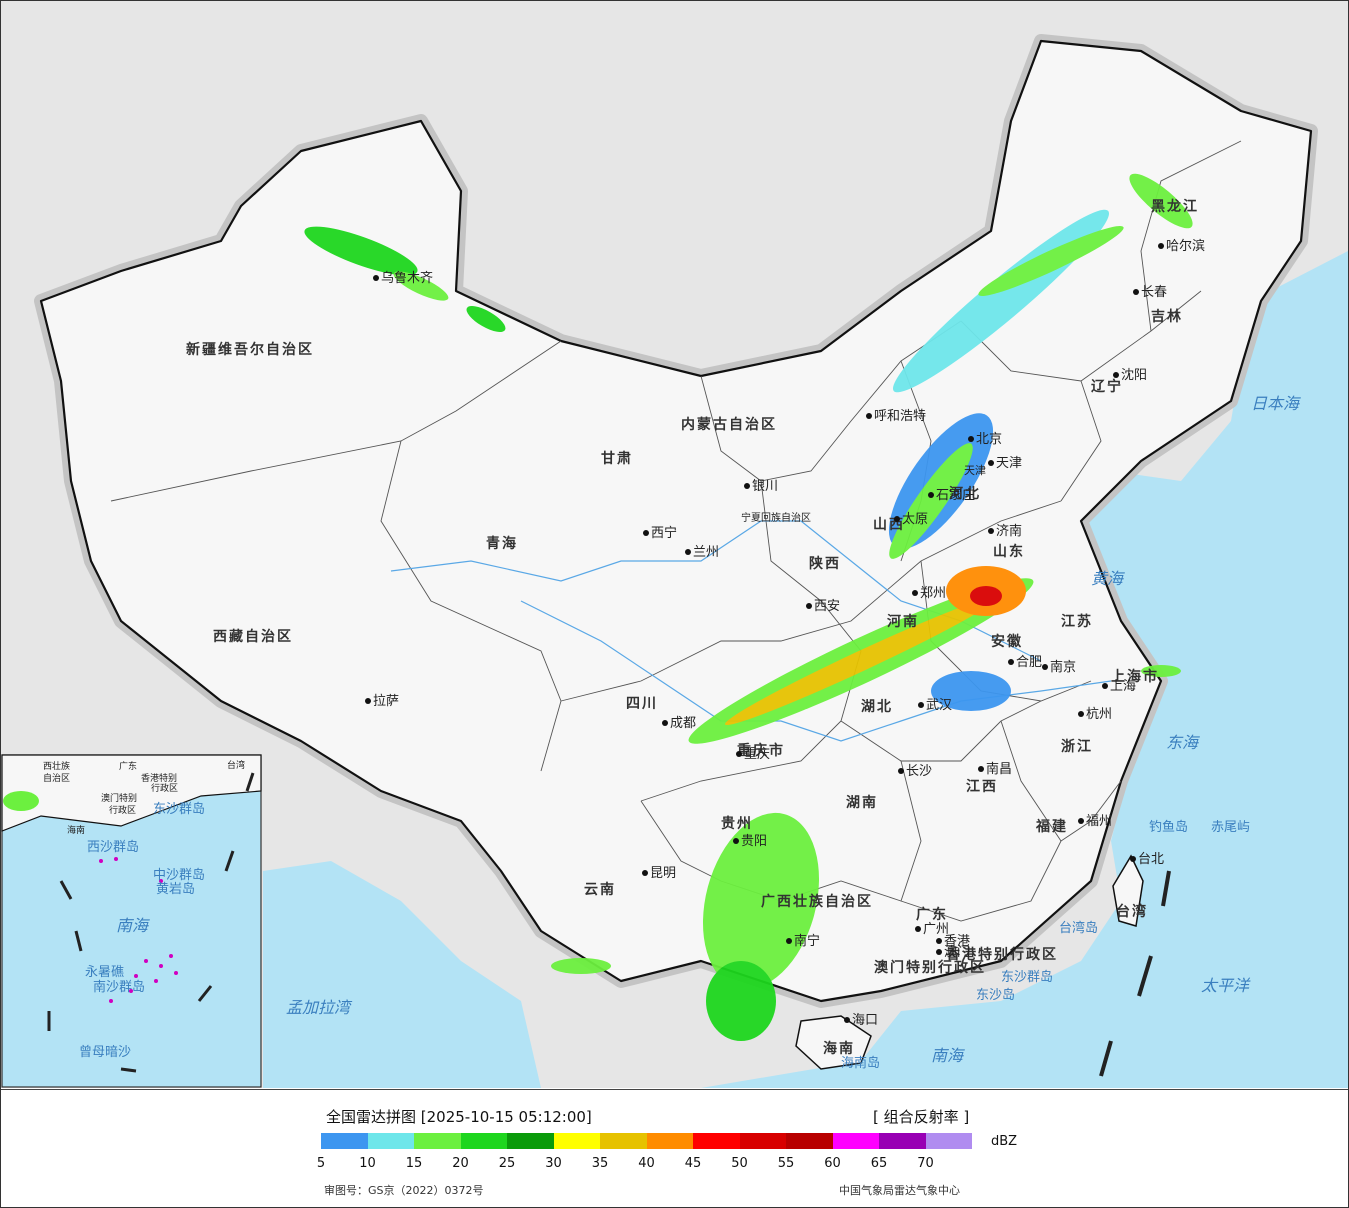 The width and height of the screenshot is (1349, 1208). I want to click on scale-tick-label: 5, so click(321, 1163).